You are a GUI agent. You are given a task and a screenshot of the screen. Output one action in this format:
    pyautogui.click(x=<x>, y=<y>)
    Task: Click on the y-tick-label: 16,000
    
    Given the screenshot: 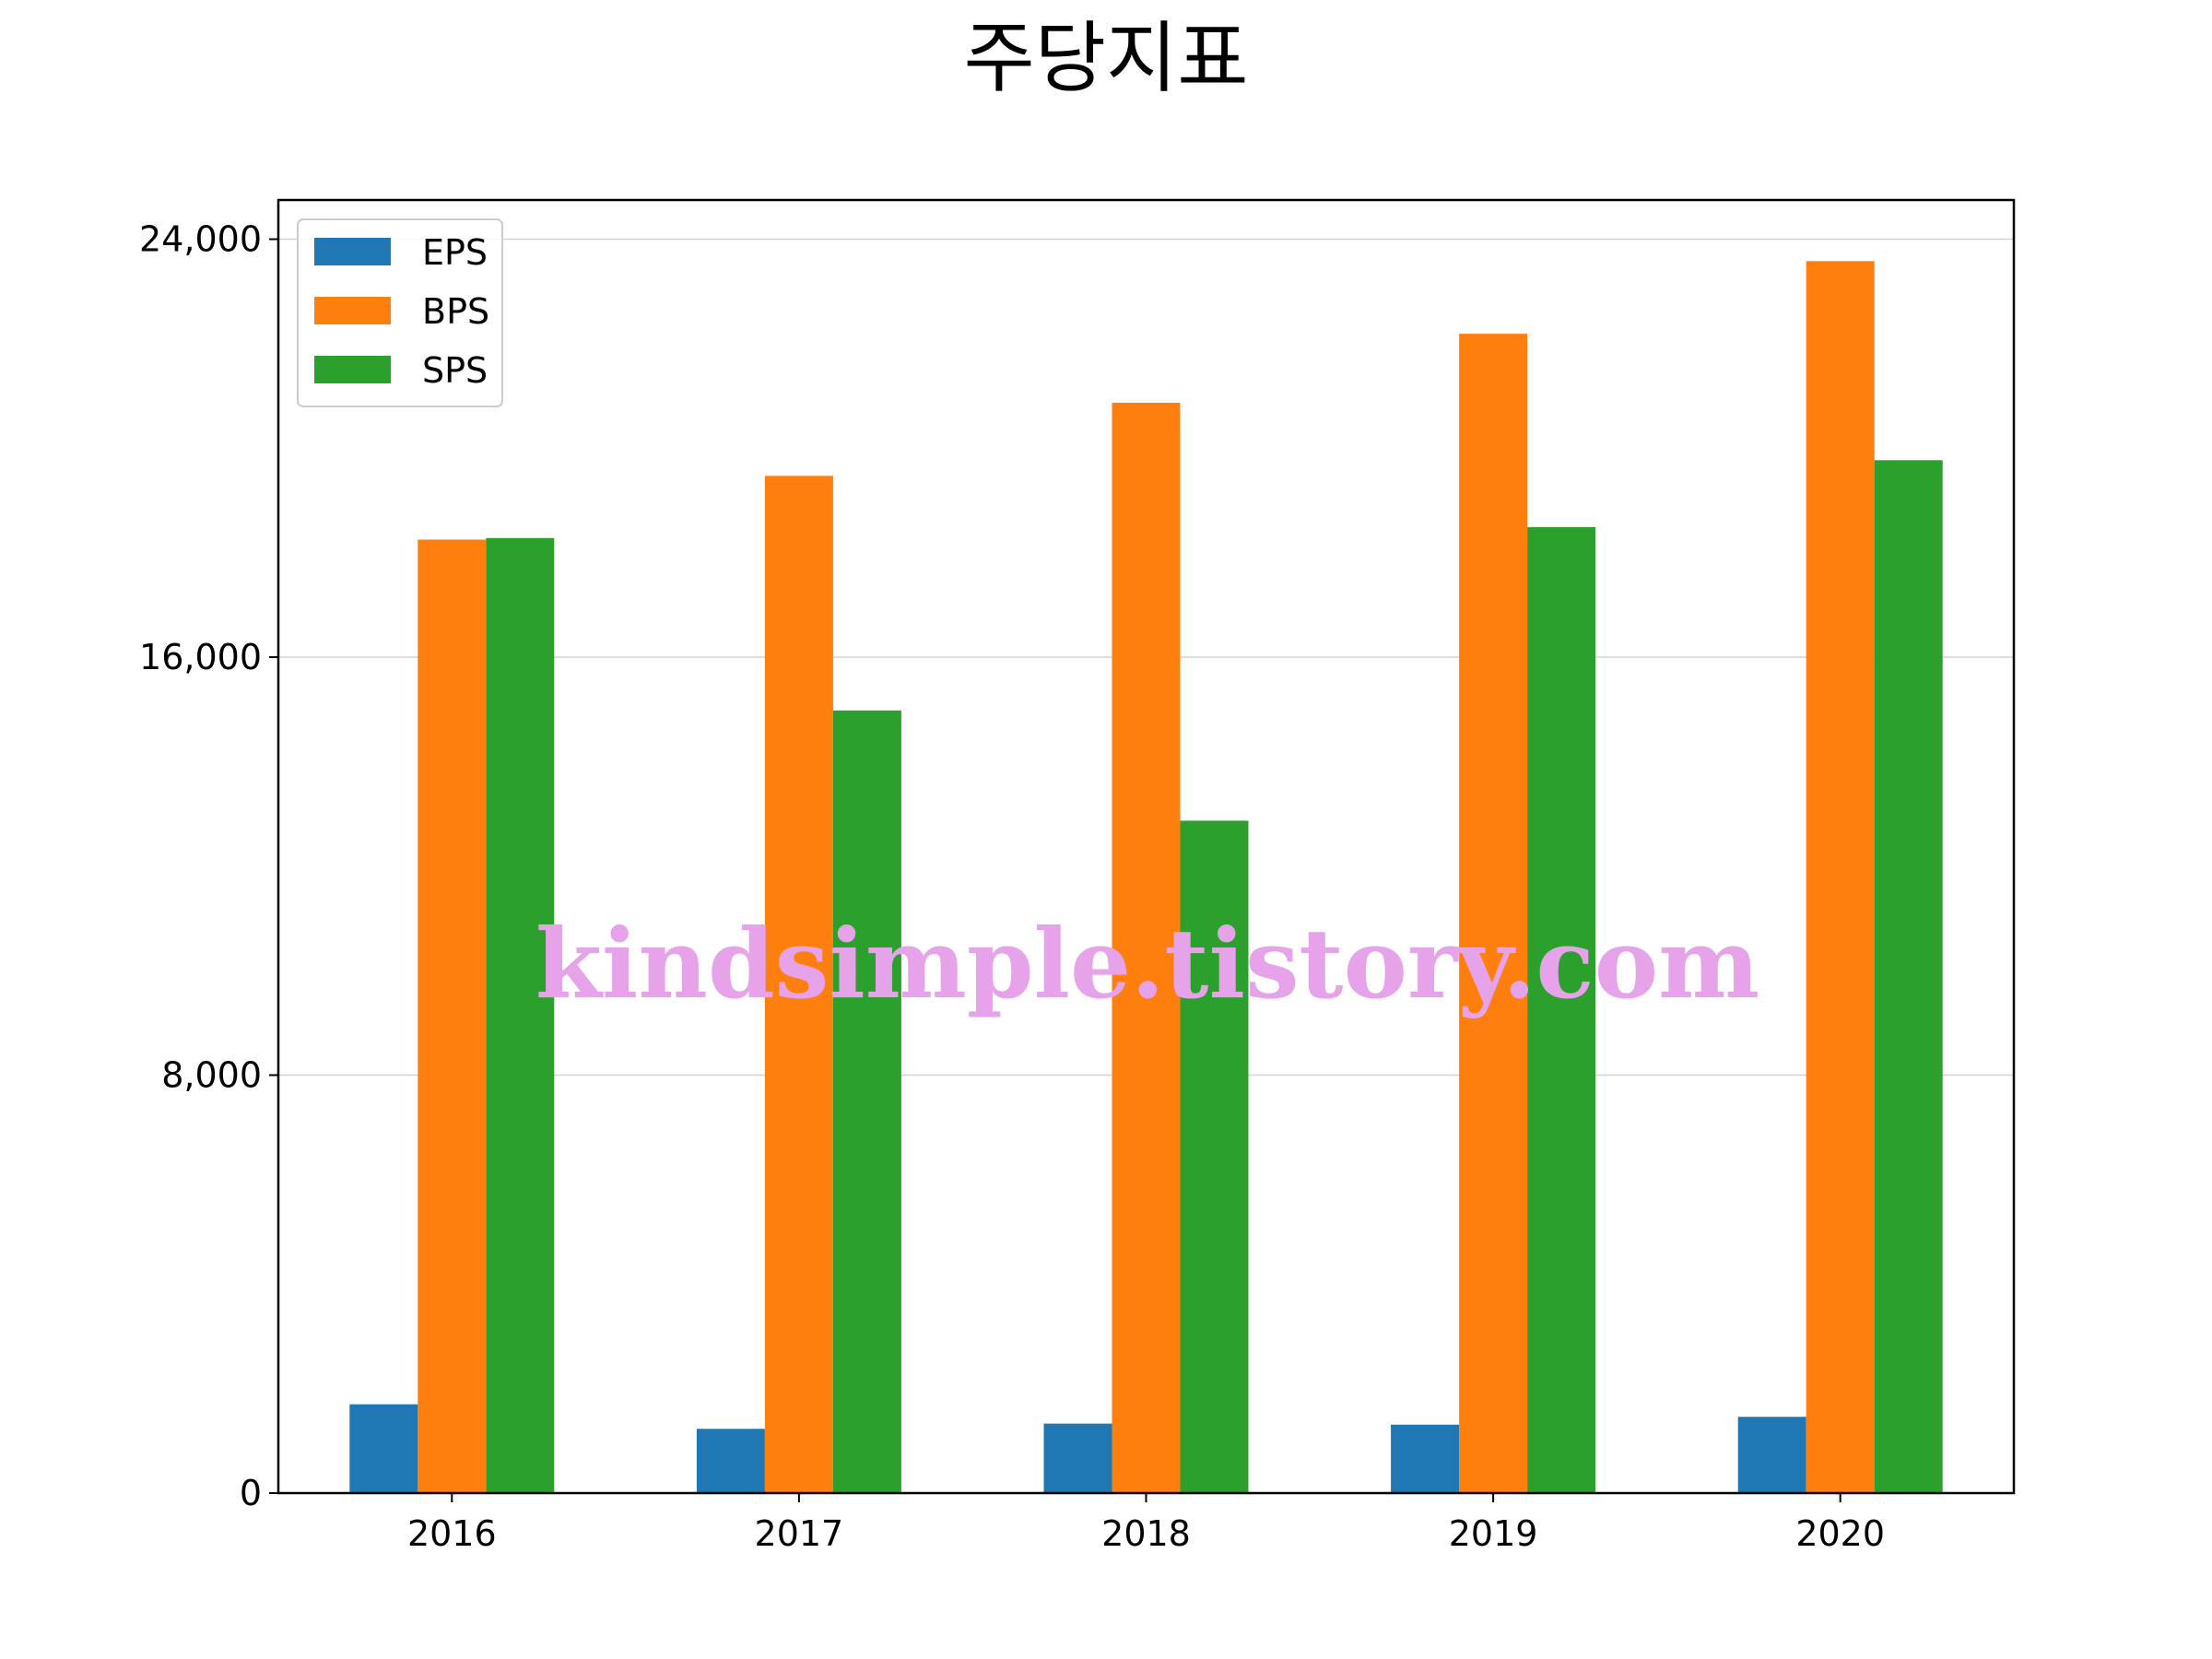 What is the action you would take?
    pyautogui.click(x=200, y=657)
    